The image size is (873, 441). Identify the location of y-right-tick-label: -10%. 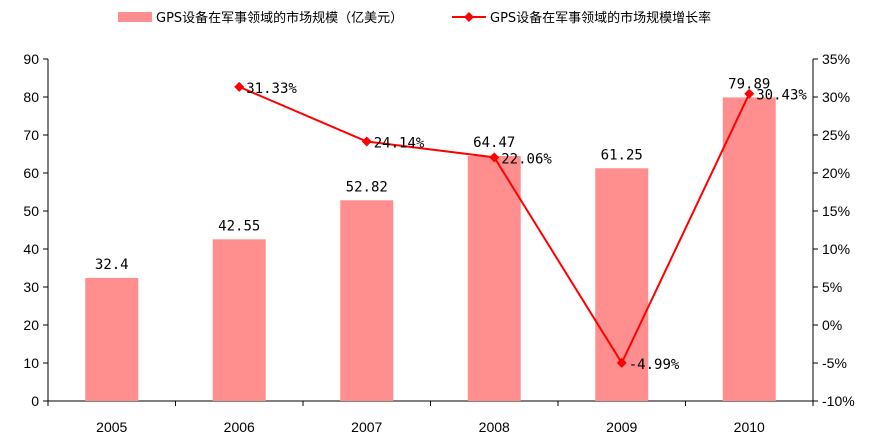
(838, 401).